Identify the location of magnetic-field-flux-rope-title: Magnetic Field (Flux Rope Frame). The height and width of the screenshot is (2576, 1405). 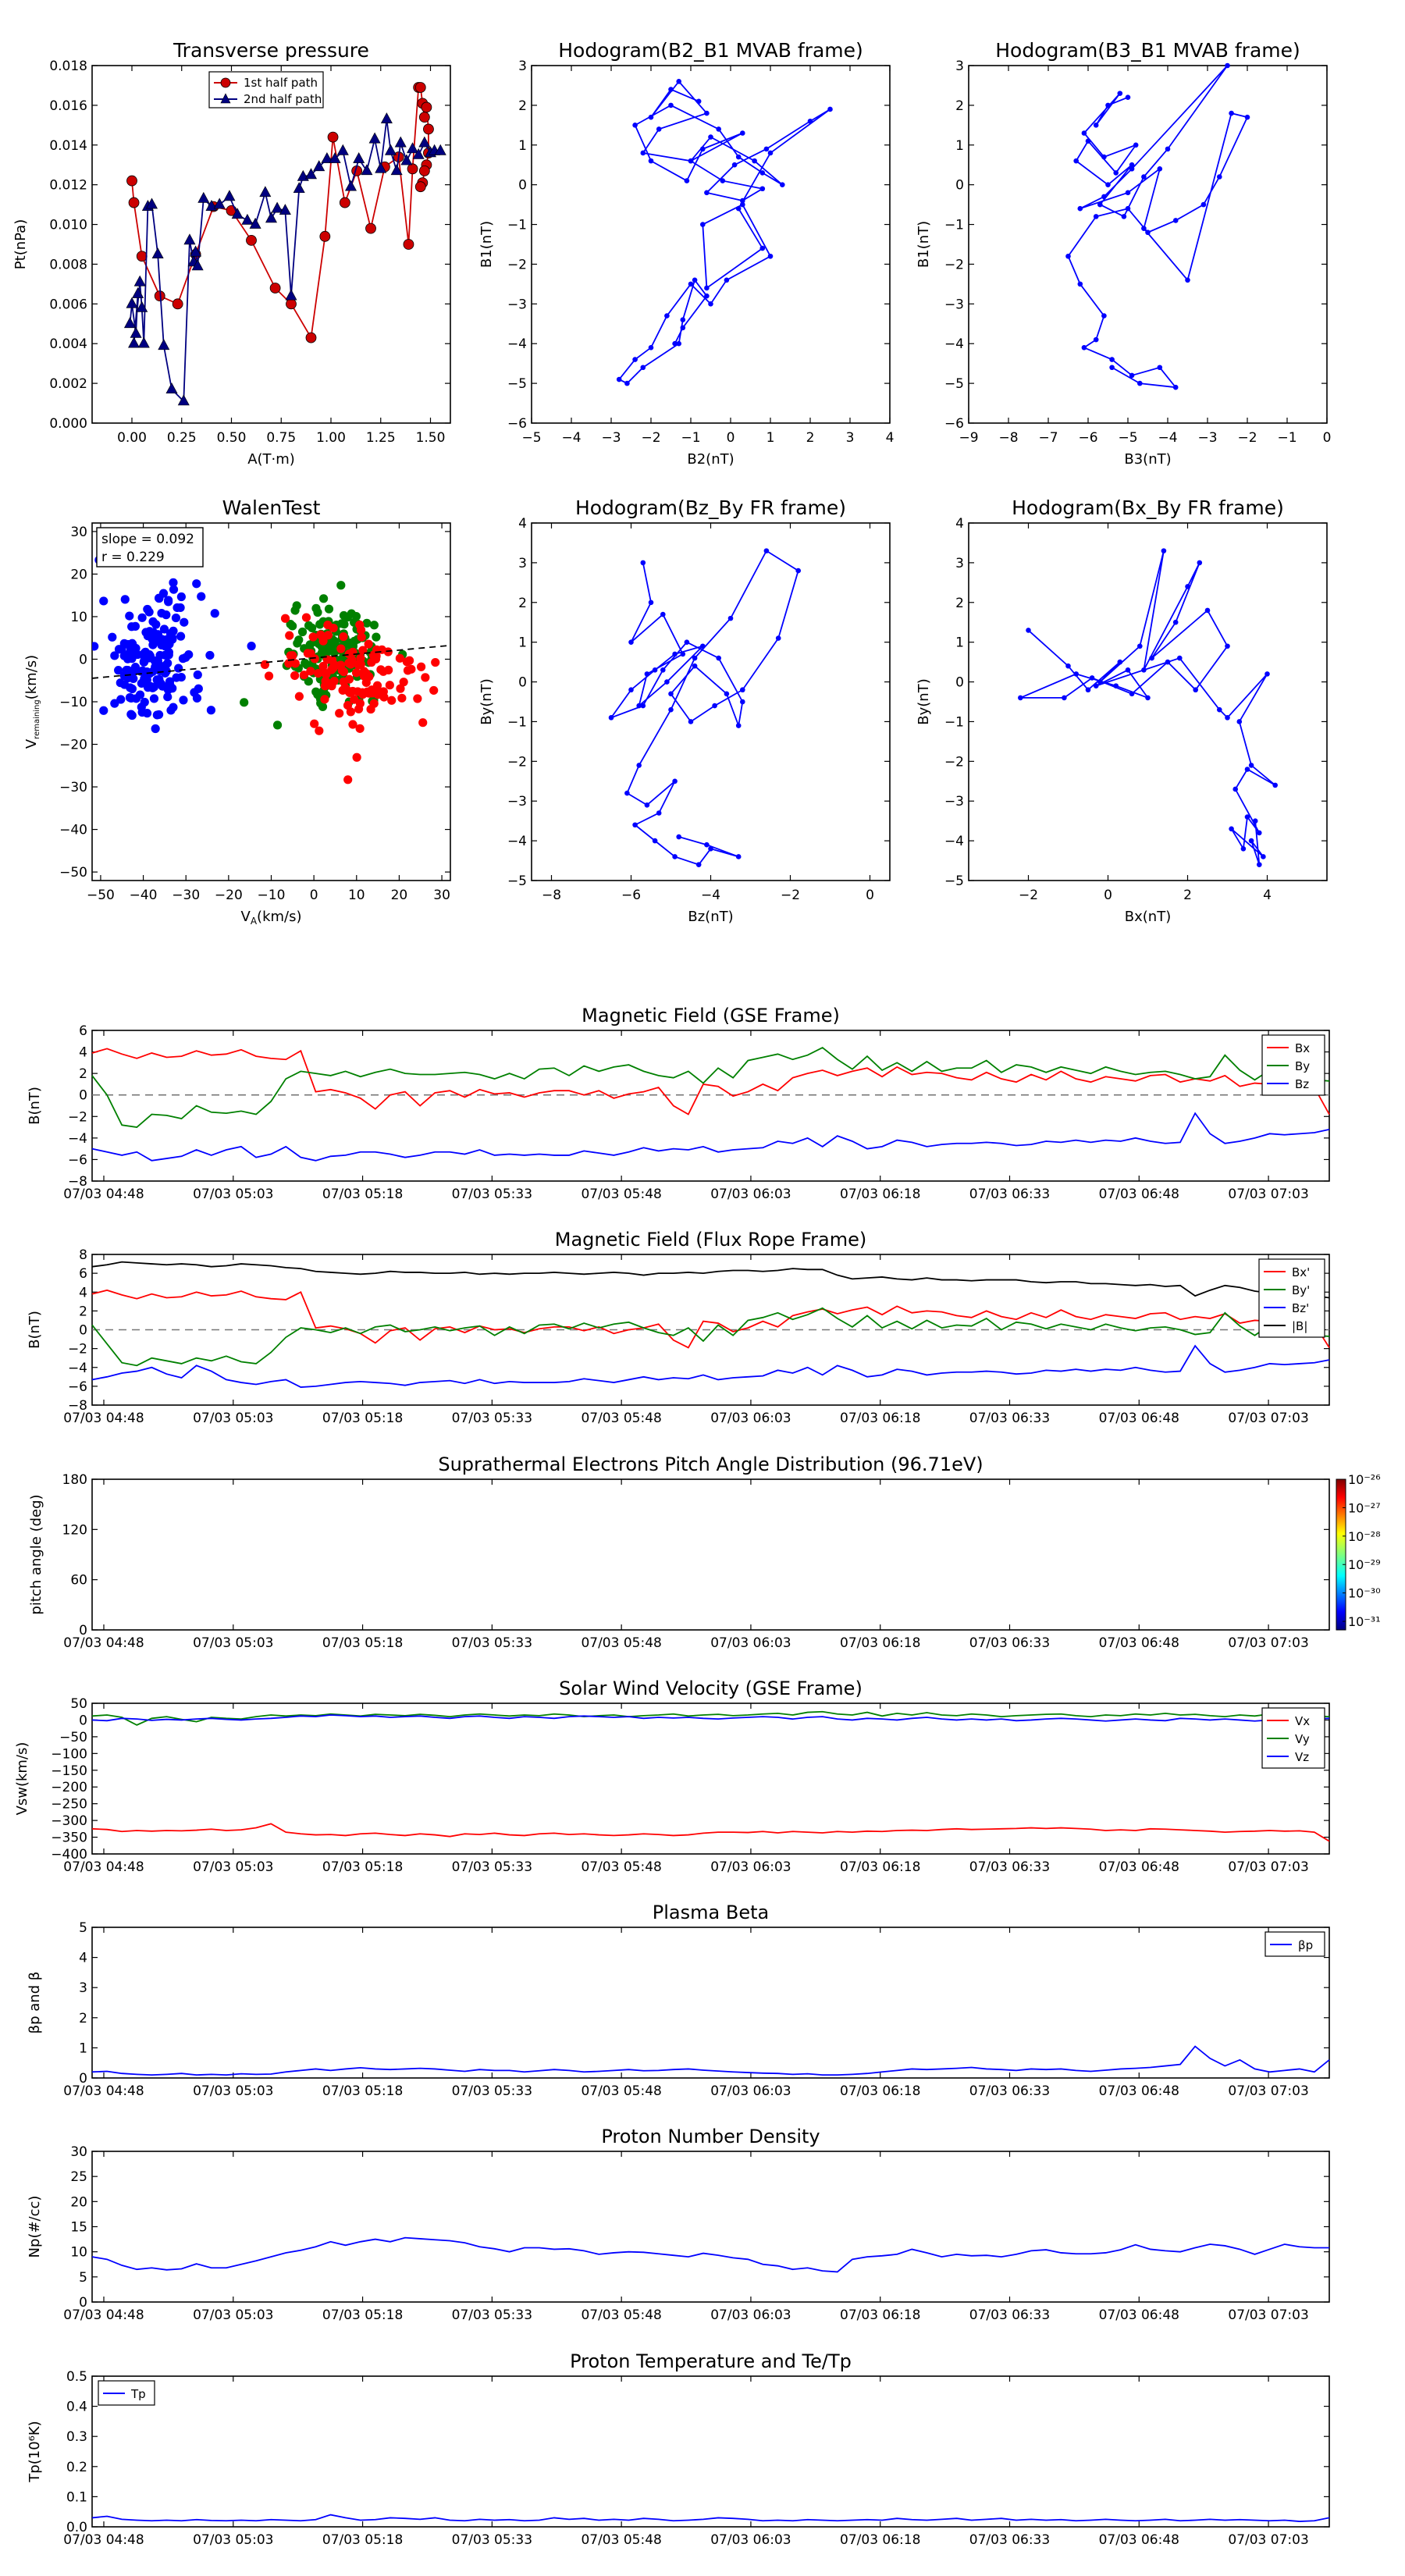
(711, 1240).